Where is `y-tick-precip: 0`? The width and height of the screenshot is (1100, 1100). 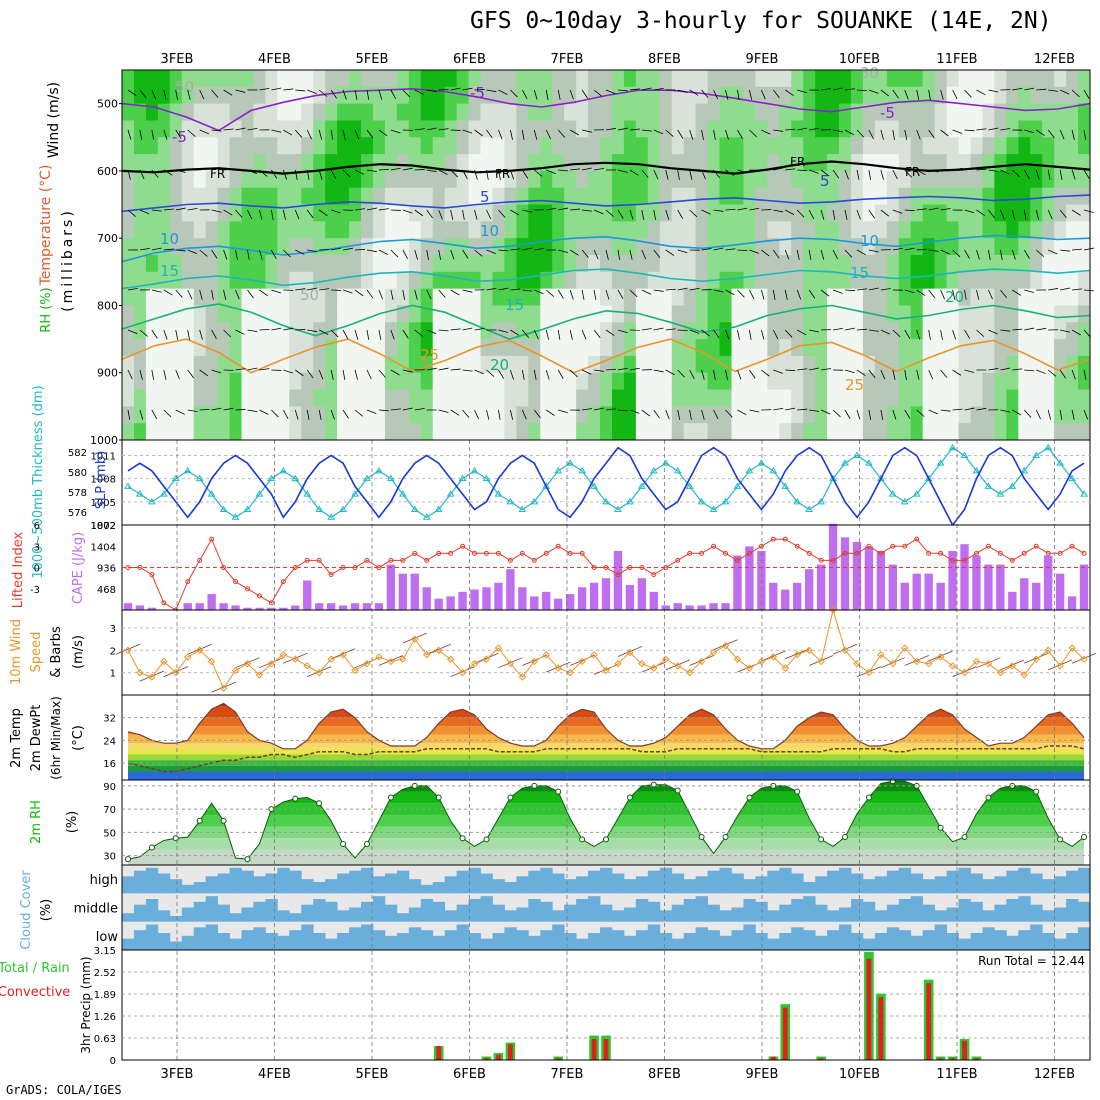 y-tick-precip: 0 is located at coordinates (113, 1061).